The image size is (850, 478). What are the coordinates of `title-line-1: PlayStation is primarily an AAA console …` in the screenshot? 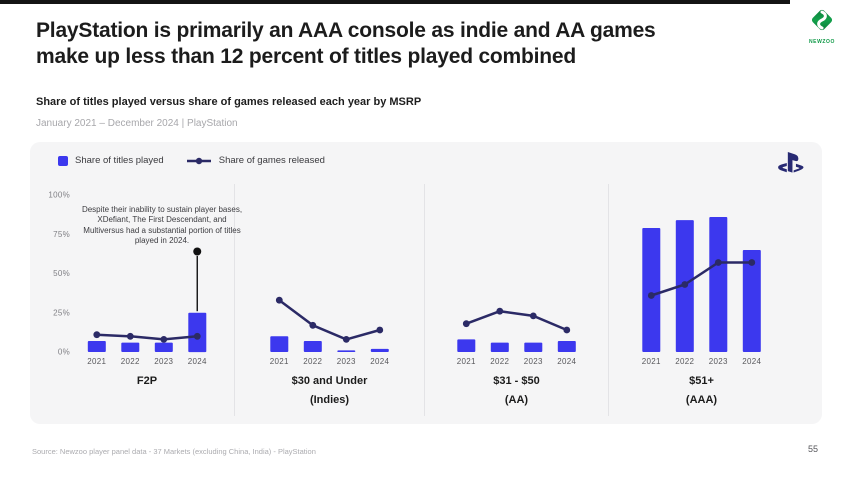 It's located at (346, 30).